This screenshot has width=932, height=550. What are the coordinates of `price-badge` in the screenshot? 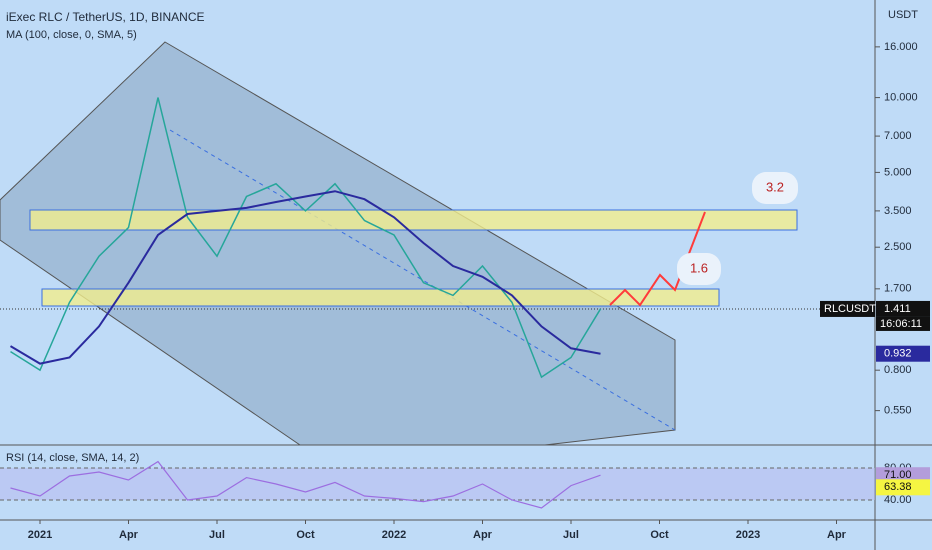 It's located at (903, 308).